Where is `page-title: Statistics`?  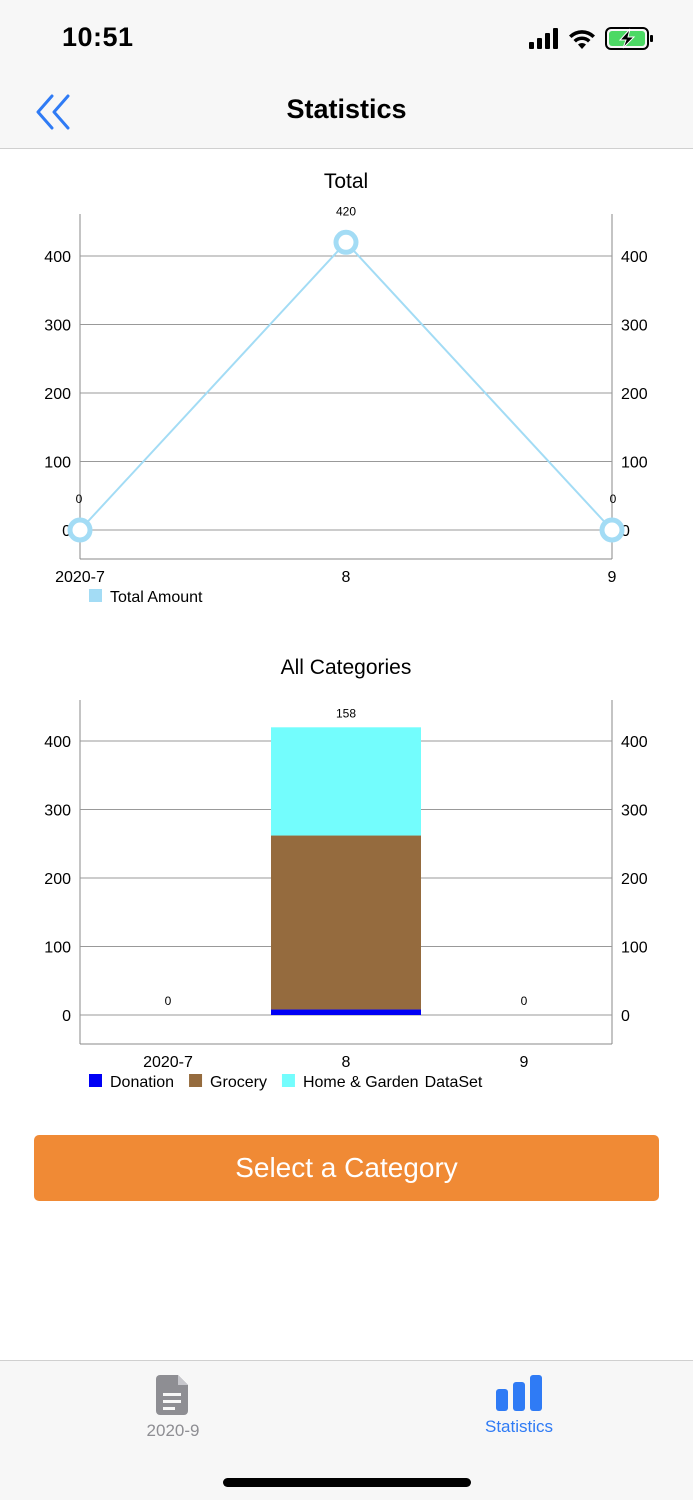
page-title: Statistics is located at coordinates (346, 109).